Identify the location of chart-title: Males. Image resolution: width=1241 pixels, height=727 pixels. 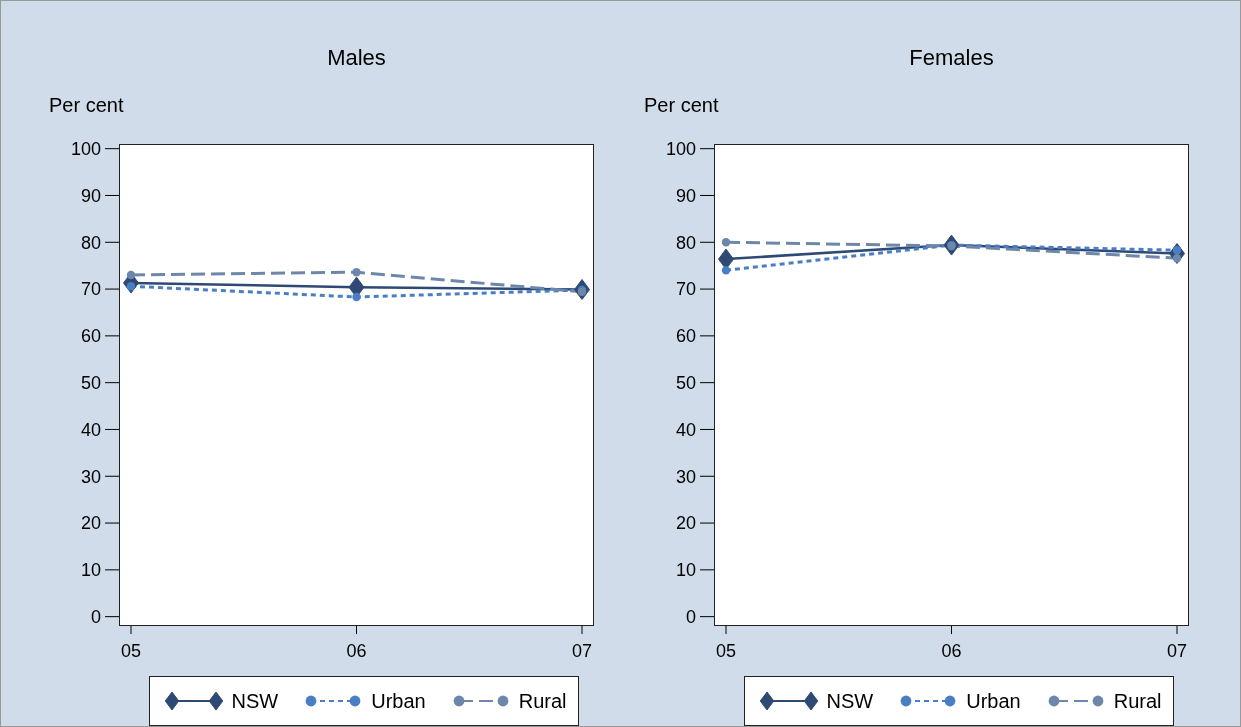
(356, 58).